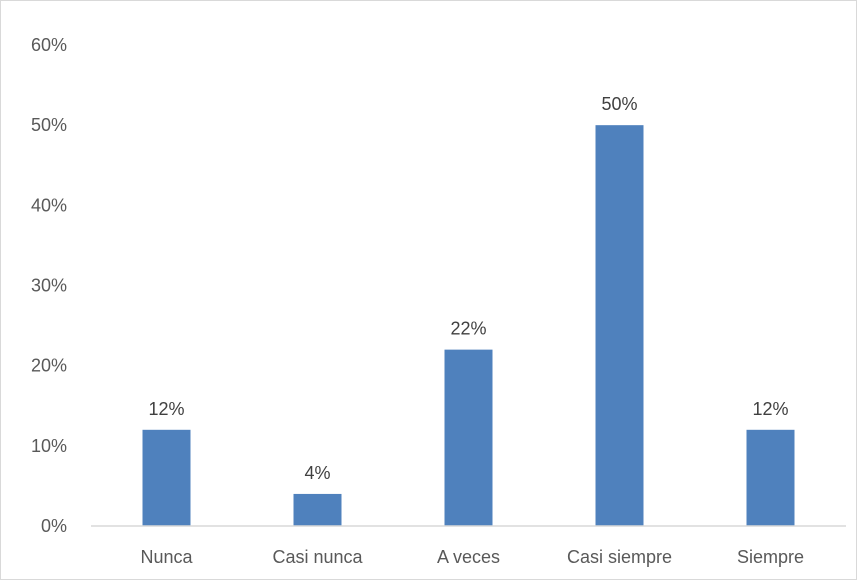 This screenshot has height=580, width=857. I want to click on y-tick-label: 30%, so click(49, 286).